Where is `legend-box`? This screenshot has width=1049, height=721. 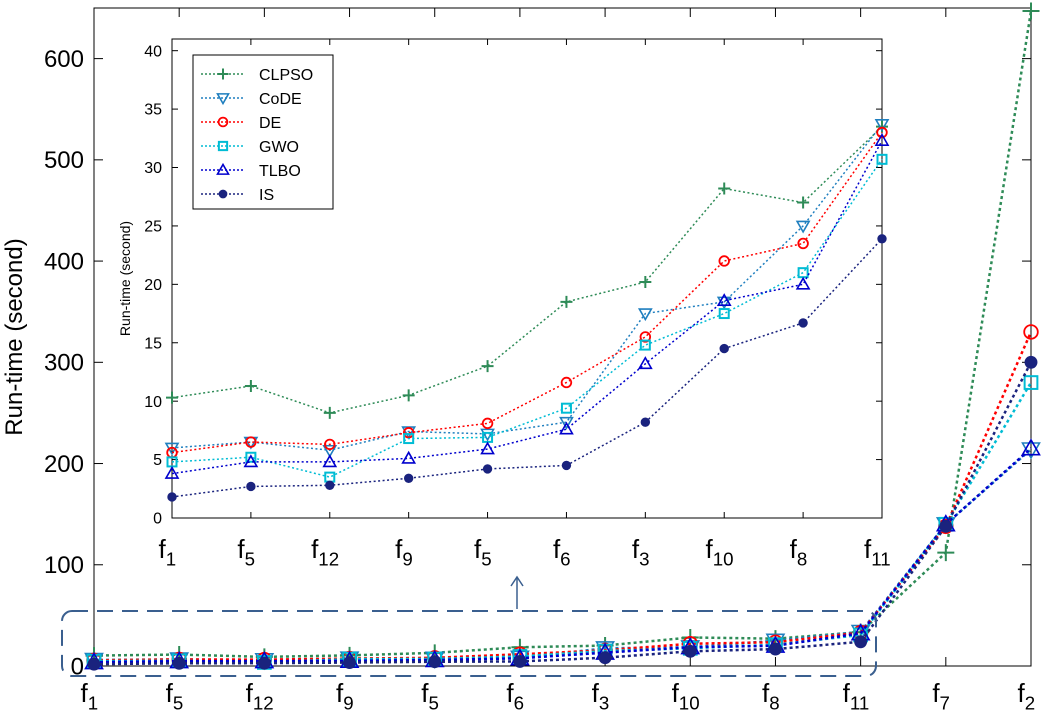
legend-box is located at coordinates (263, 132).